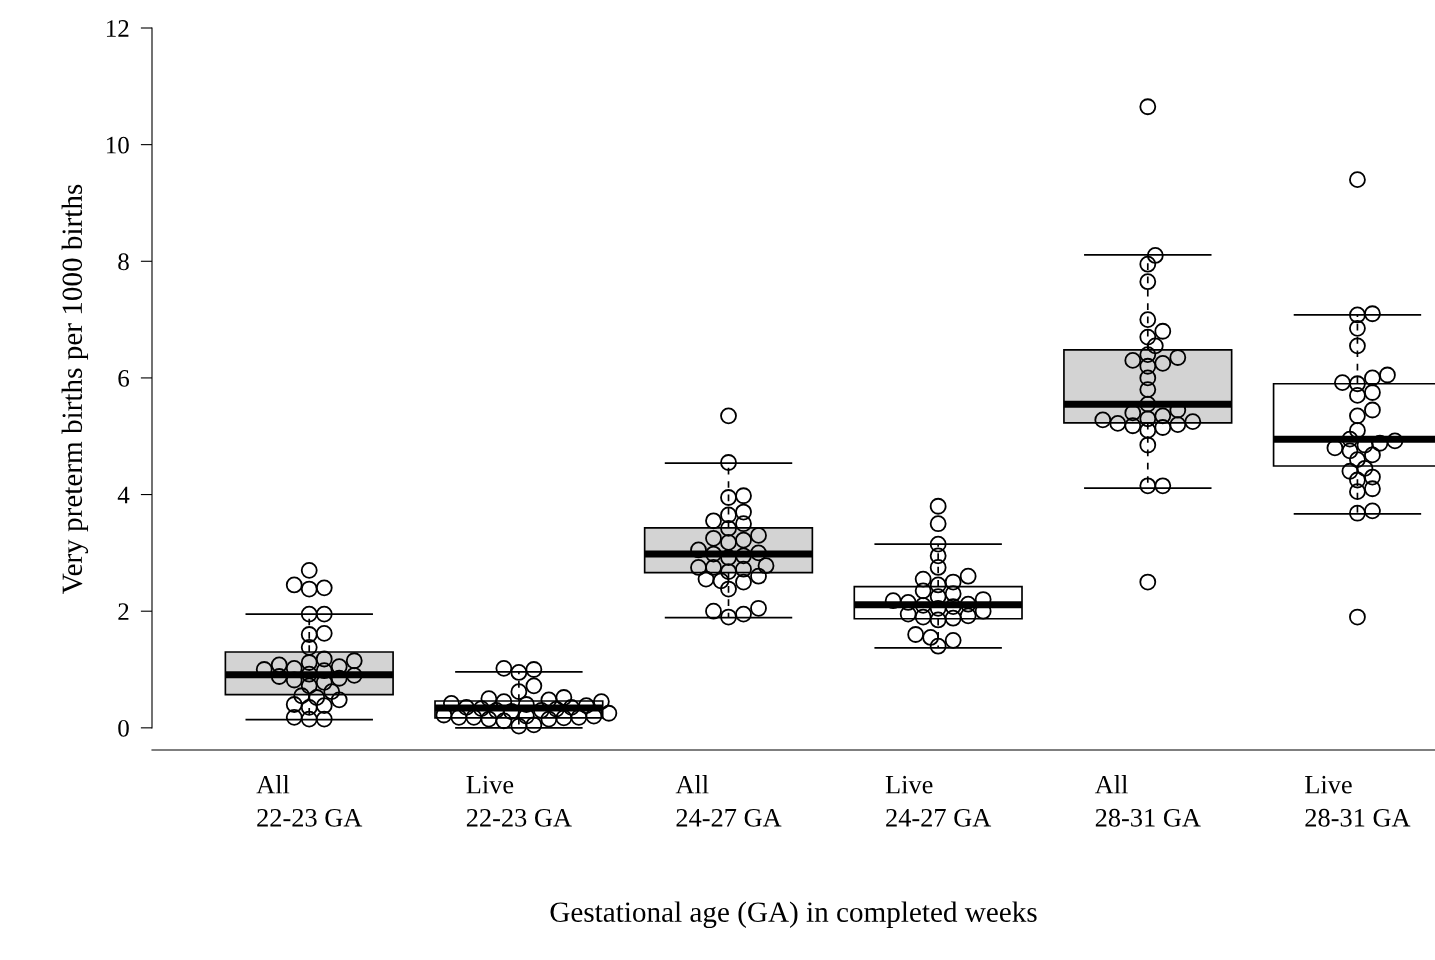 This screenshot has height=960, width=1435. Describe the element at coordinates (519, 801) in the screenshot. I see `x-tick-label: Live 22-23 GA` at that location.